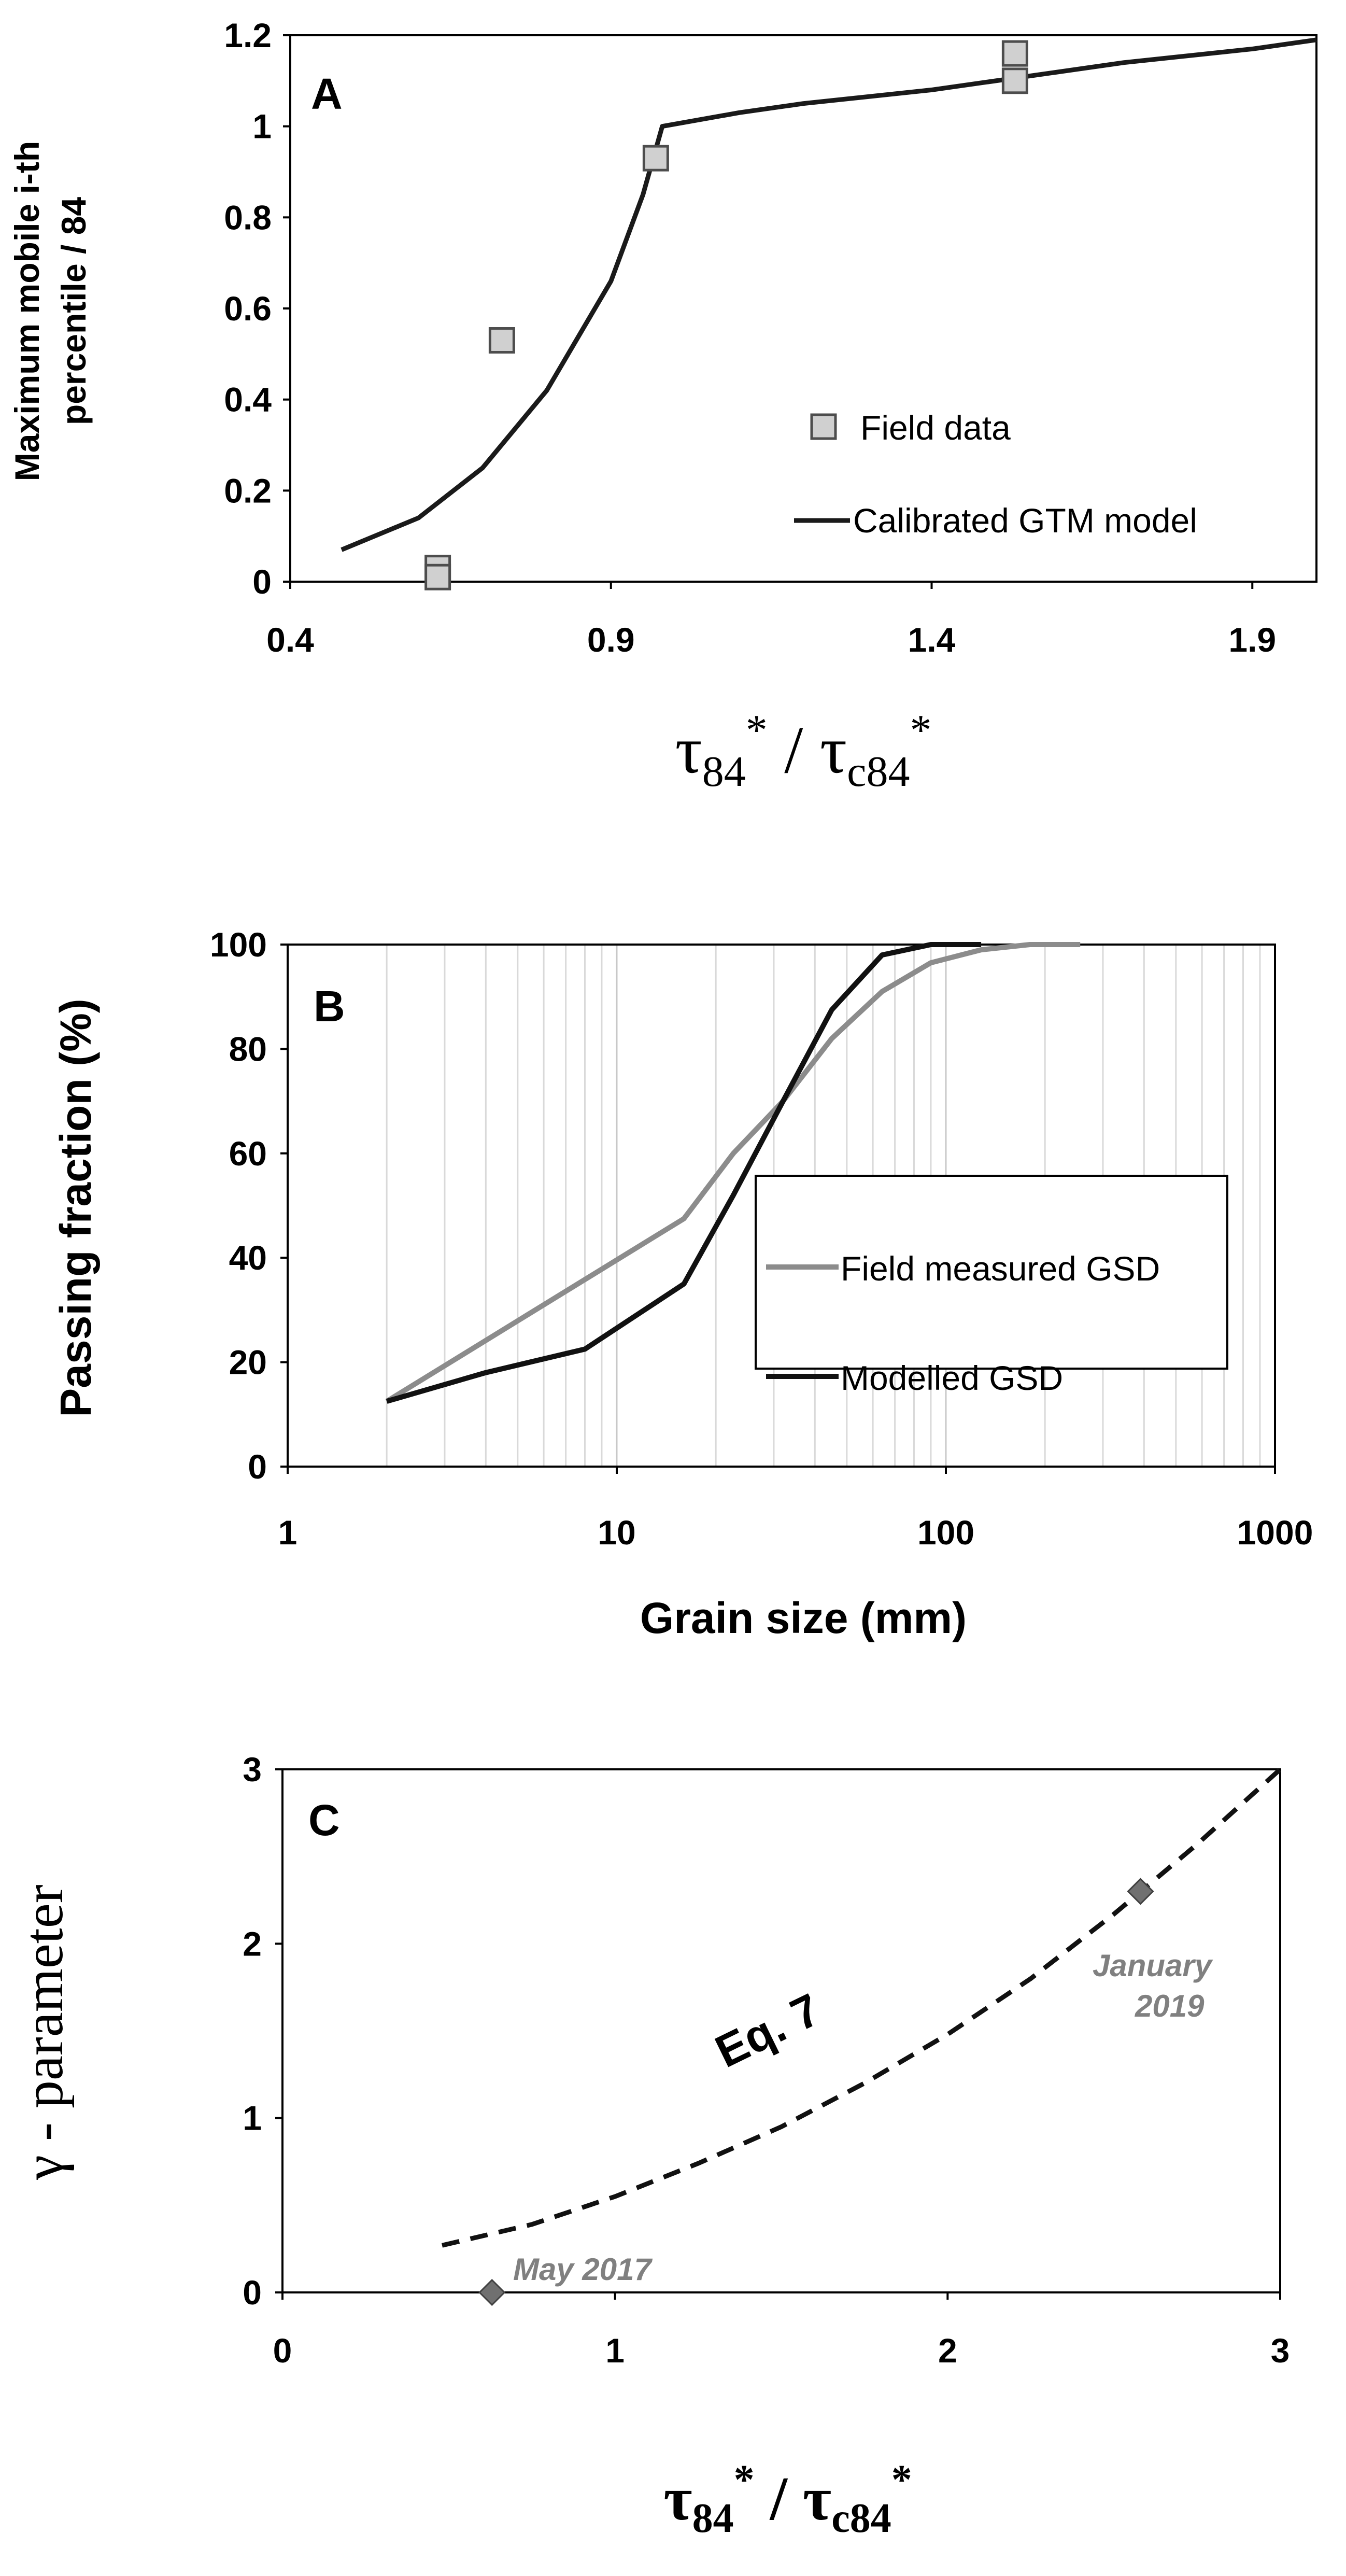  What do you see at coordinates (948, 2350) in the screenshot?
I see `x-tick-label: 2` at bounding box center [948, 2350].